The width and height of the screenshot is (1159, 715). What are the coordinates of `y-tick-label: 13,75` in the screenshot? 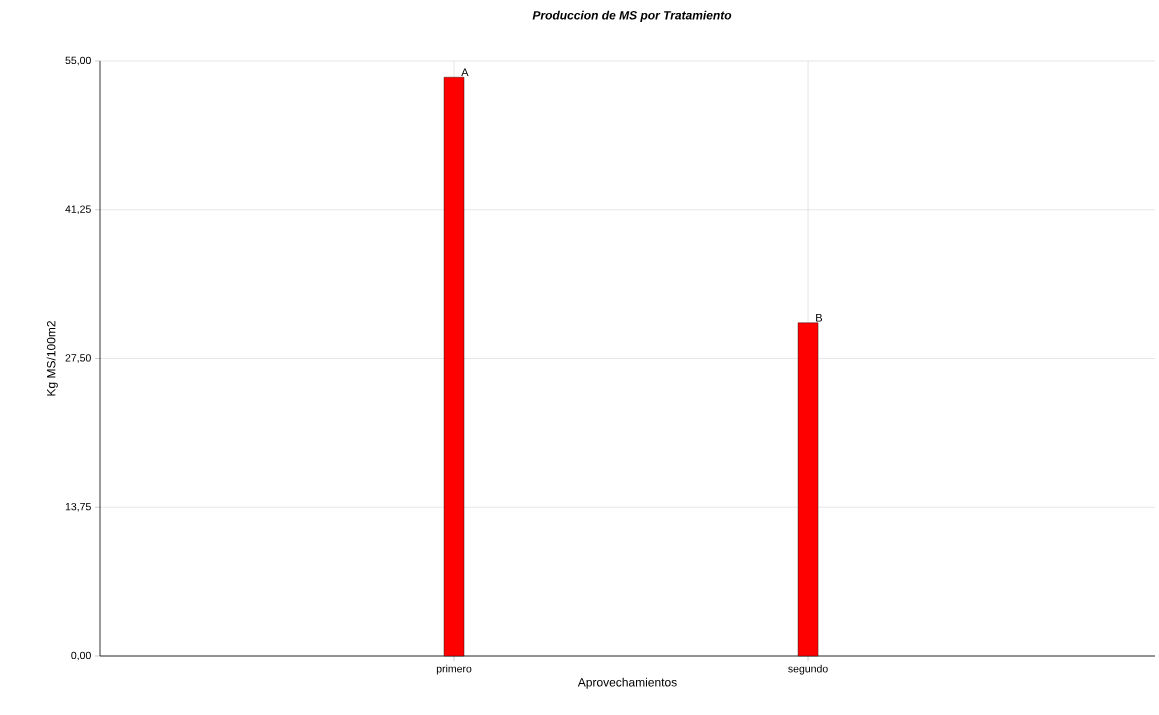 It's located at (78, 507).